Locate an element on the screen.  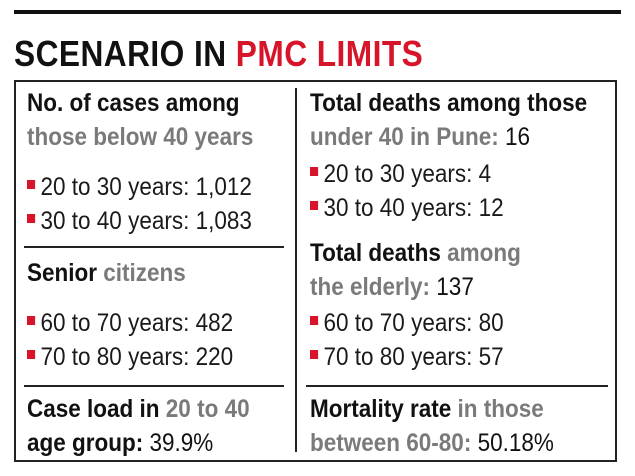
cases-heading-line-2: those below 40 years is located at coordinates (140, 137).